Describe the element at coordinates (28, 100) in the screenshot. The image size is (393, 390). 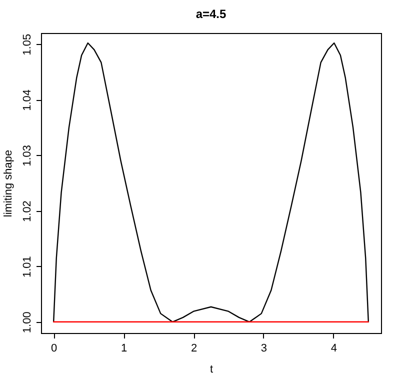
I see `y-tick-label: 1.04` at that location.